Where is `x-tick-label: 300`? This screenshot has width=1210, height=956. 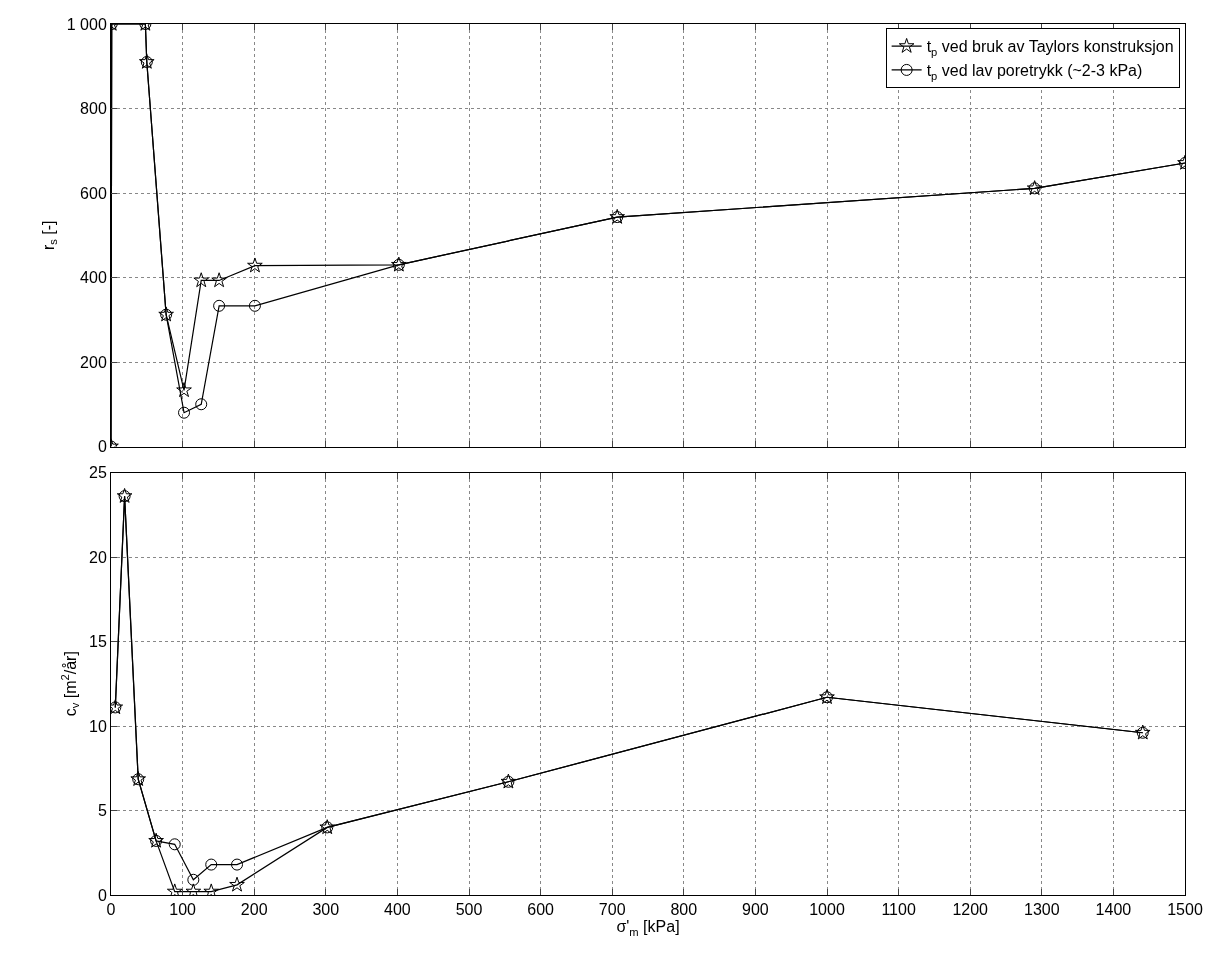 x-tick-label: 300 is located at coordinates (326, 910).